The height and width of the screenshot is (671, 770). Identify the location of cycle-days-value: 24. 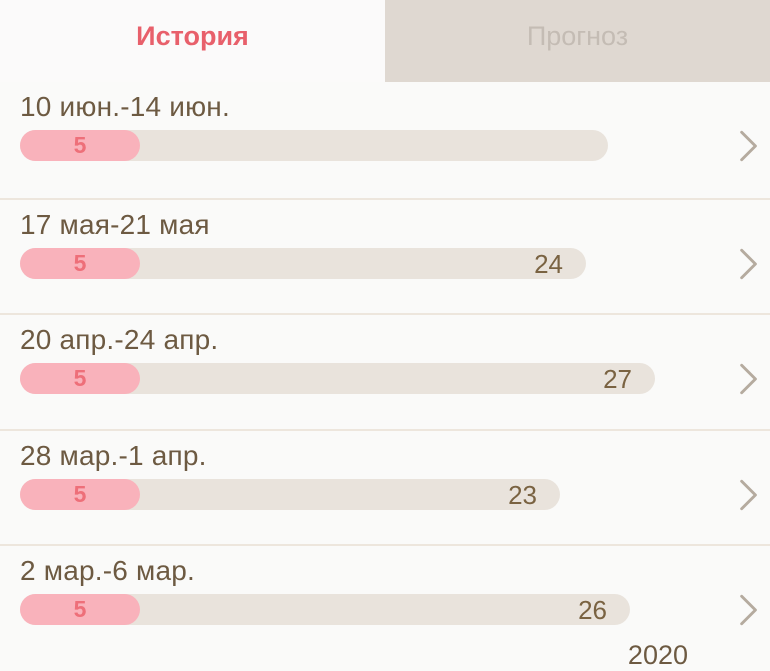
(548, 263).